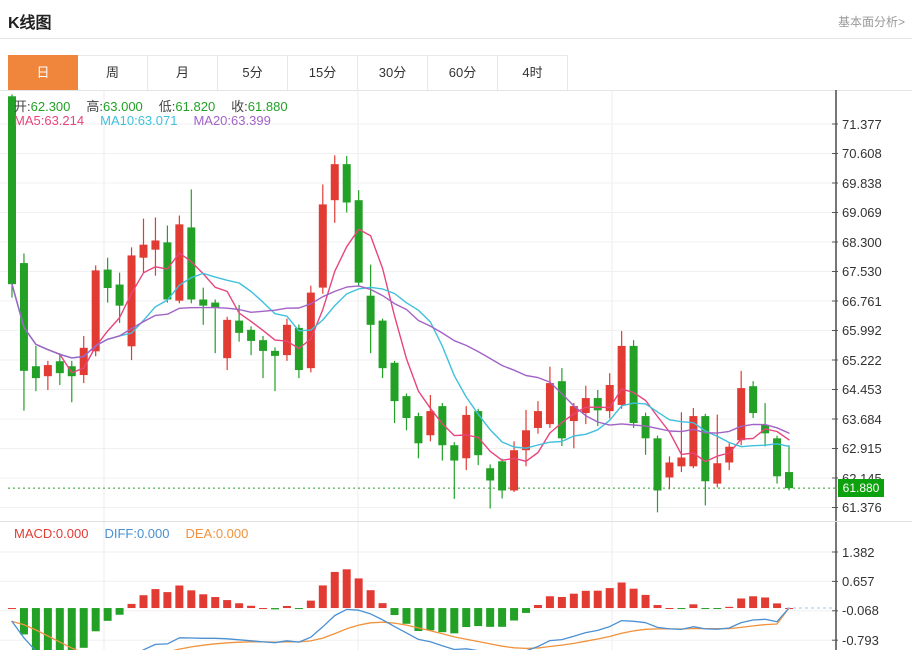 This screenshot has height=650, width=912. I want to click on tab-5分: 5分, so click(253, 72).